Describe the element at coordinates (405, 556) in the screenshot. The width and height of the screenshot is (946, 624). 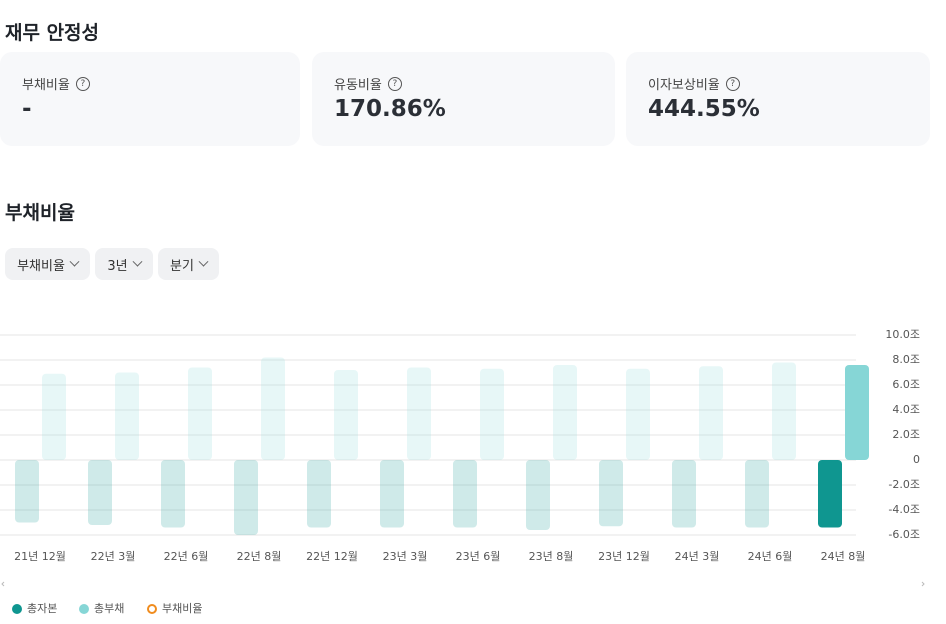
I see `x-tick-label: 23년 3월` at that location.